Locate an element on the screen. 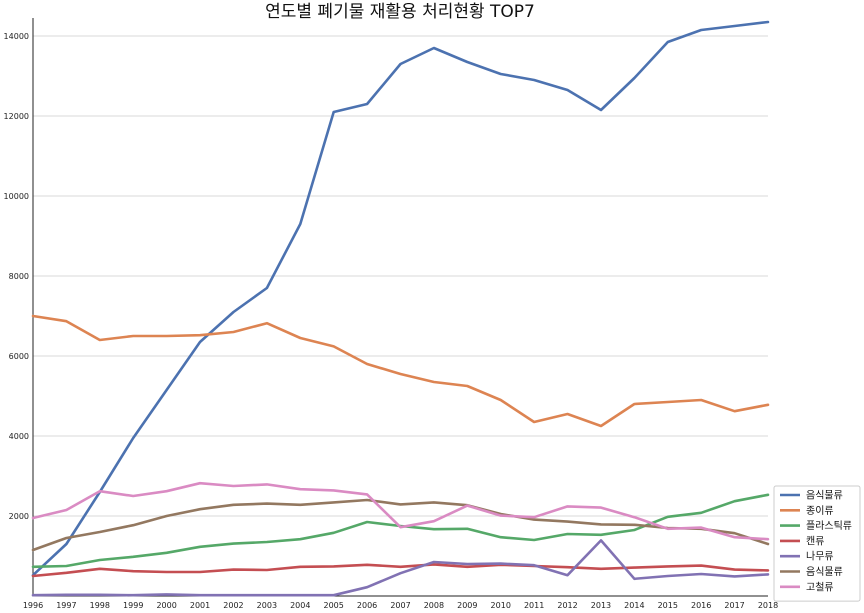 The height and width of the screenshot is (613, 864). legend-label: 플라스틱류 is located at coordinates (829, 526).